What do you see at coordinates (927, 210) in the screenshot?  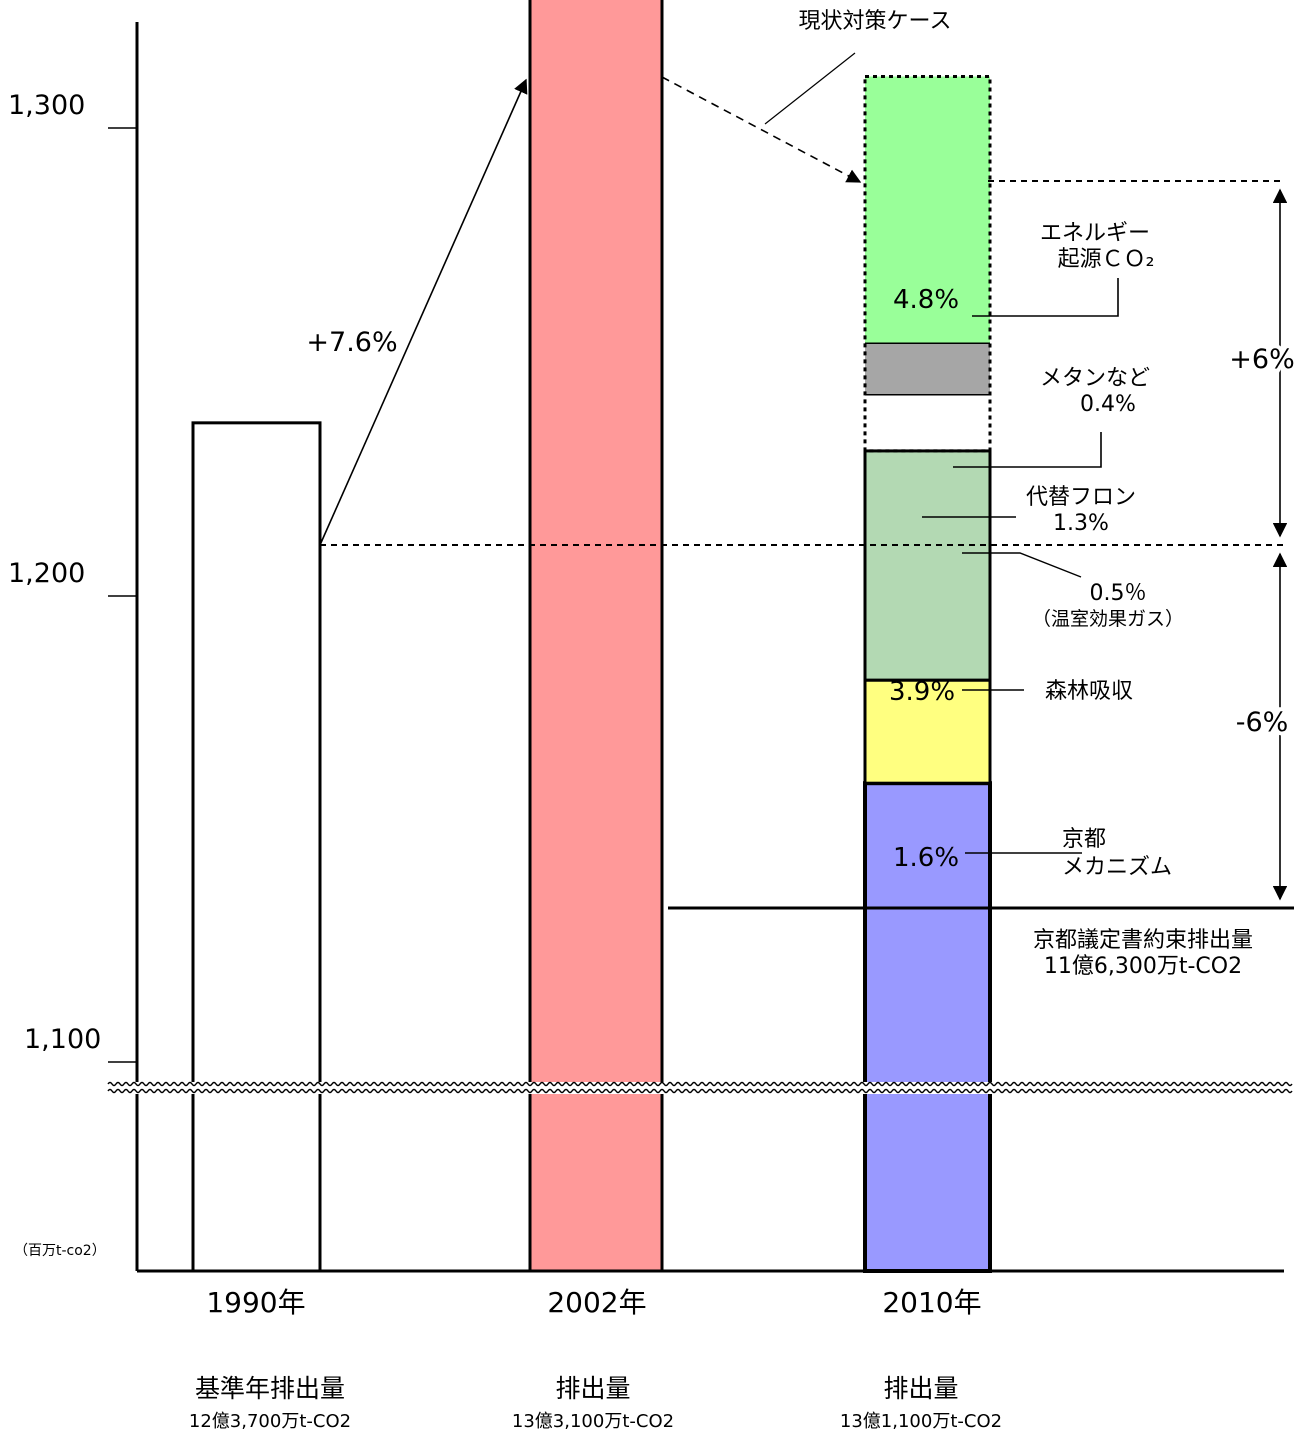 I see `segment-energy` at bounding box center [927, 210].